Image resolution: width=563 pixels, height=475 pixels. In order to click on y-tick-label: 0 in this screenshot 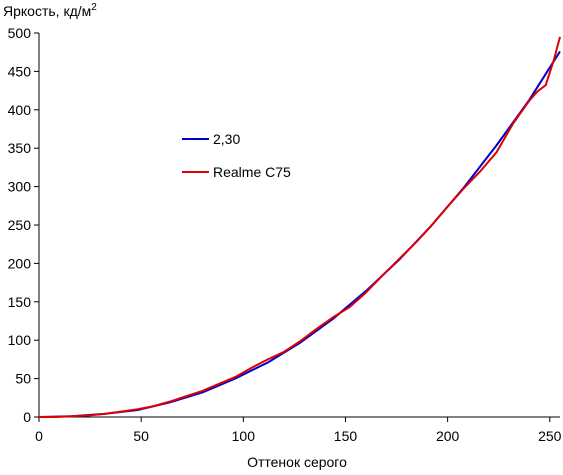, I will do `click(27, 417)`.